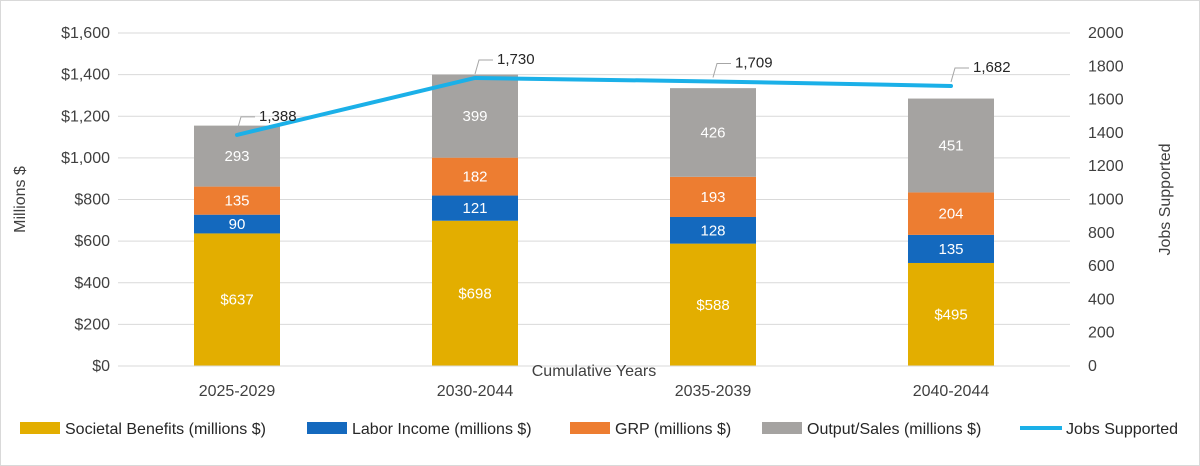 Image resolution: width=1200 pixels, height=466 pixels. I want to click on jobs-value-label: 1,709, so click(754, 62).